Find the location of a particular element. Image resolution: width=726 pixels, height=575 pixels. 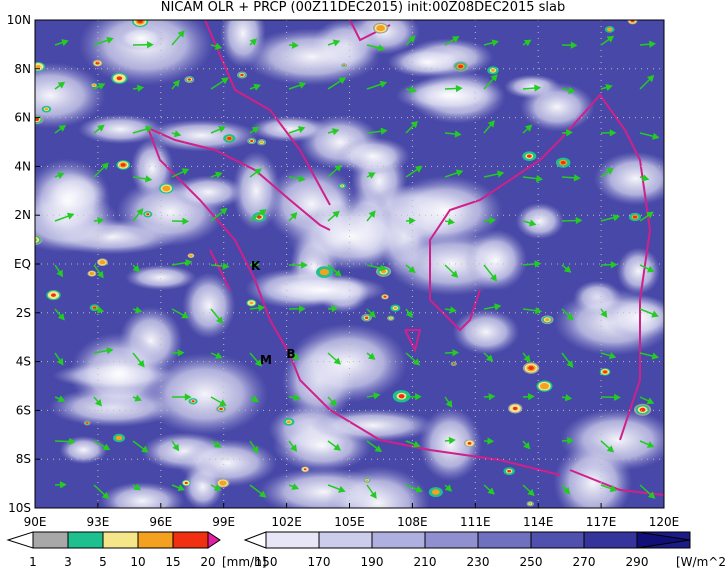

colorbar-label: 250 is located at coordinates (531, 562).